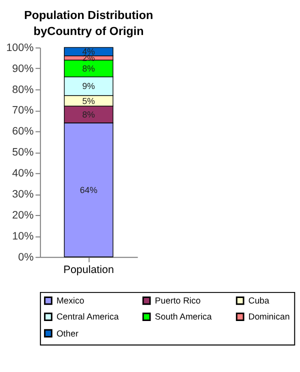 This screenshot has width=300, height=372. I want to click on y-tick-label: 50%, so click(23, 152).